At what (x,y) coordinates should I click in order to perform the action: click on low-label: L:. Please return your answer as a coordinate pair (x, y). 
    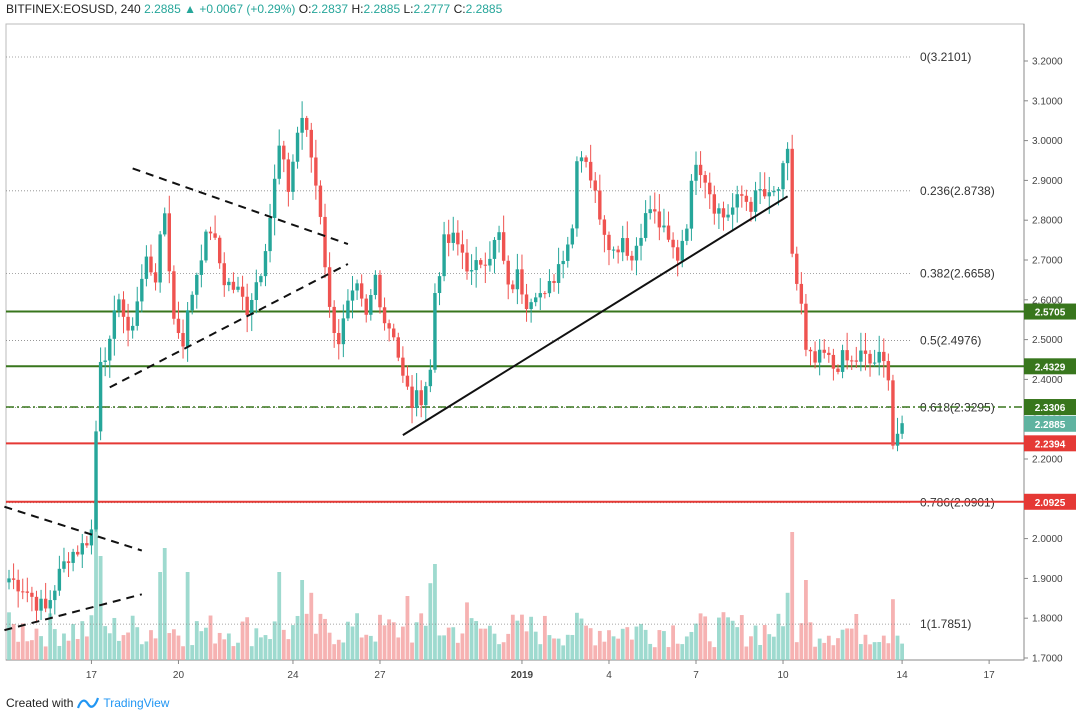
    Looking at the image, I should click on (408, 9).